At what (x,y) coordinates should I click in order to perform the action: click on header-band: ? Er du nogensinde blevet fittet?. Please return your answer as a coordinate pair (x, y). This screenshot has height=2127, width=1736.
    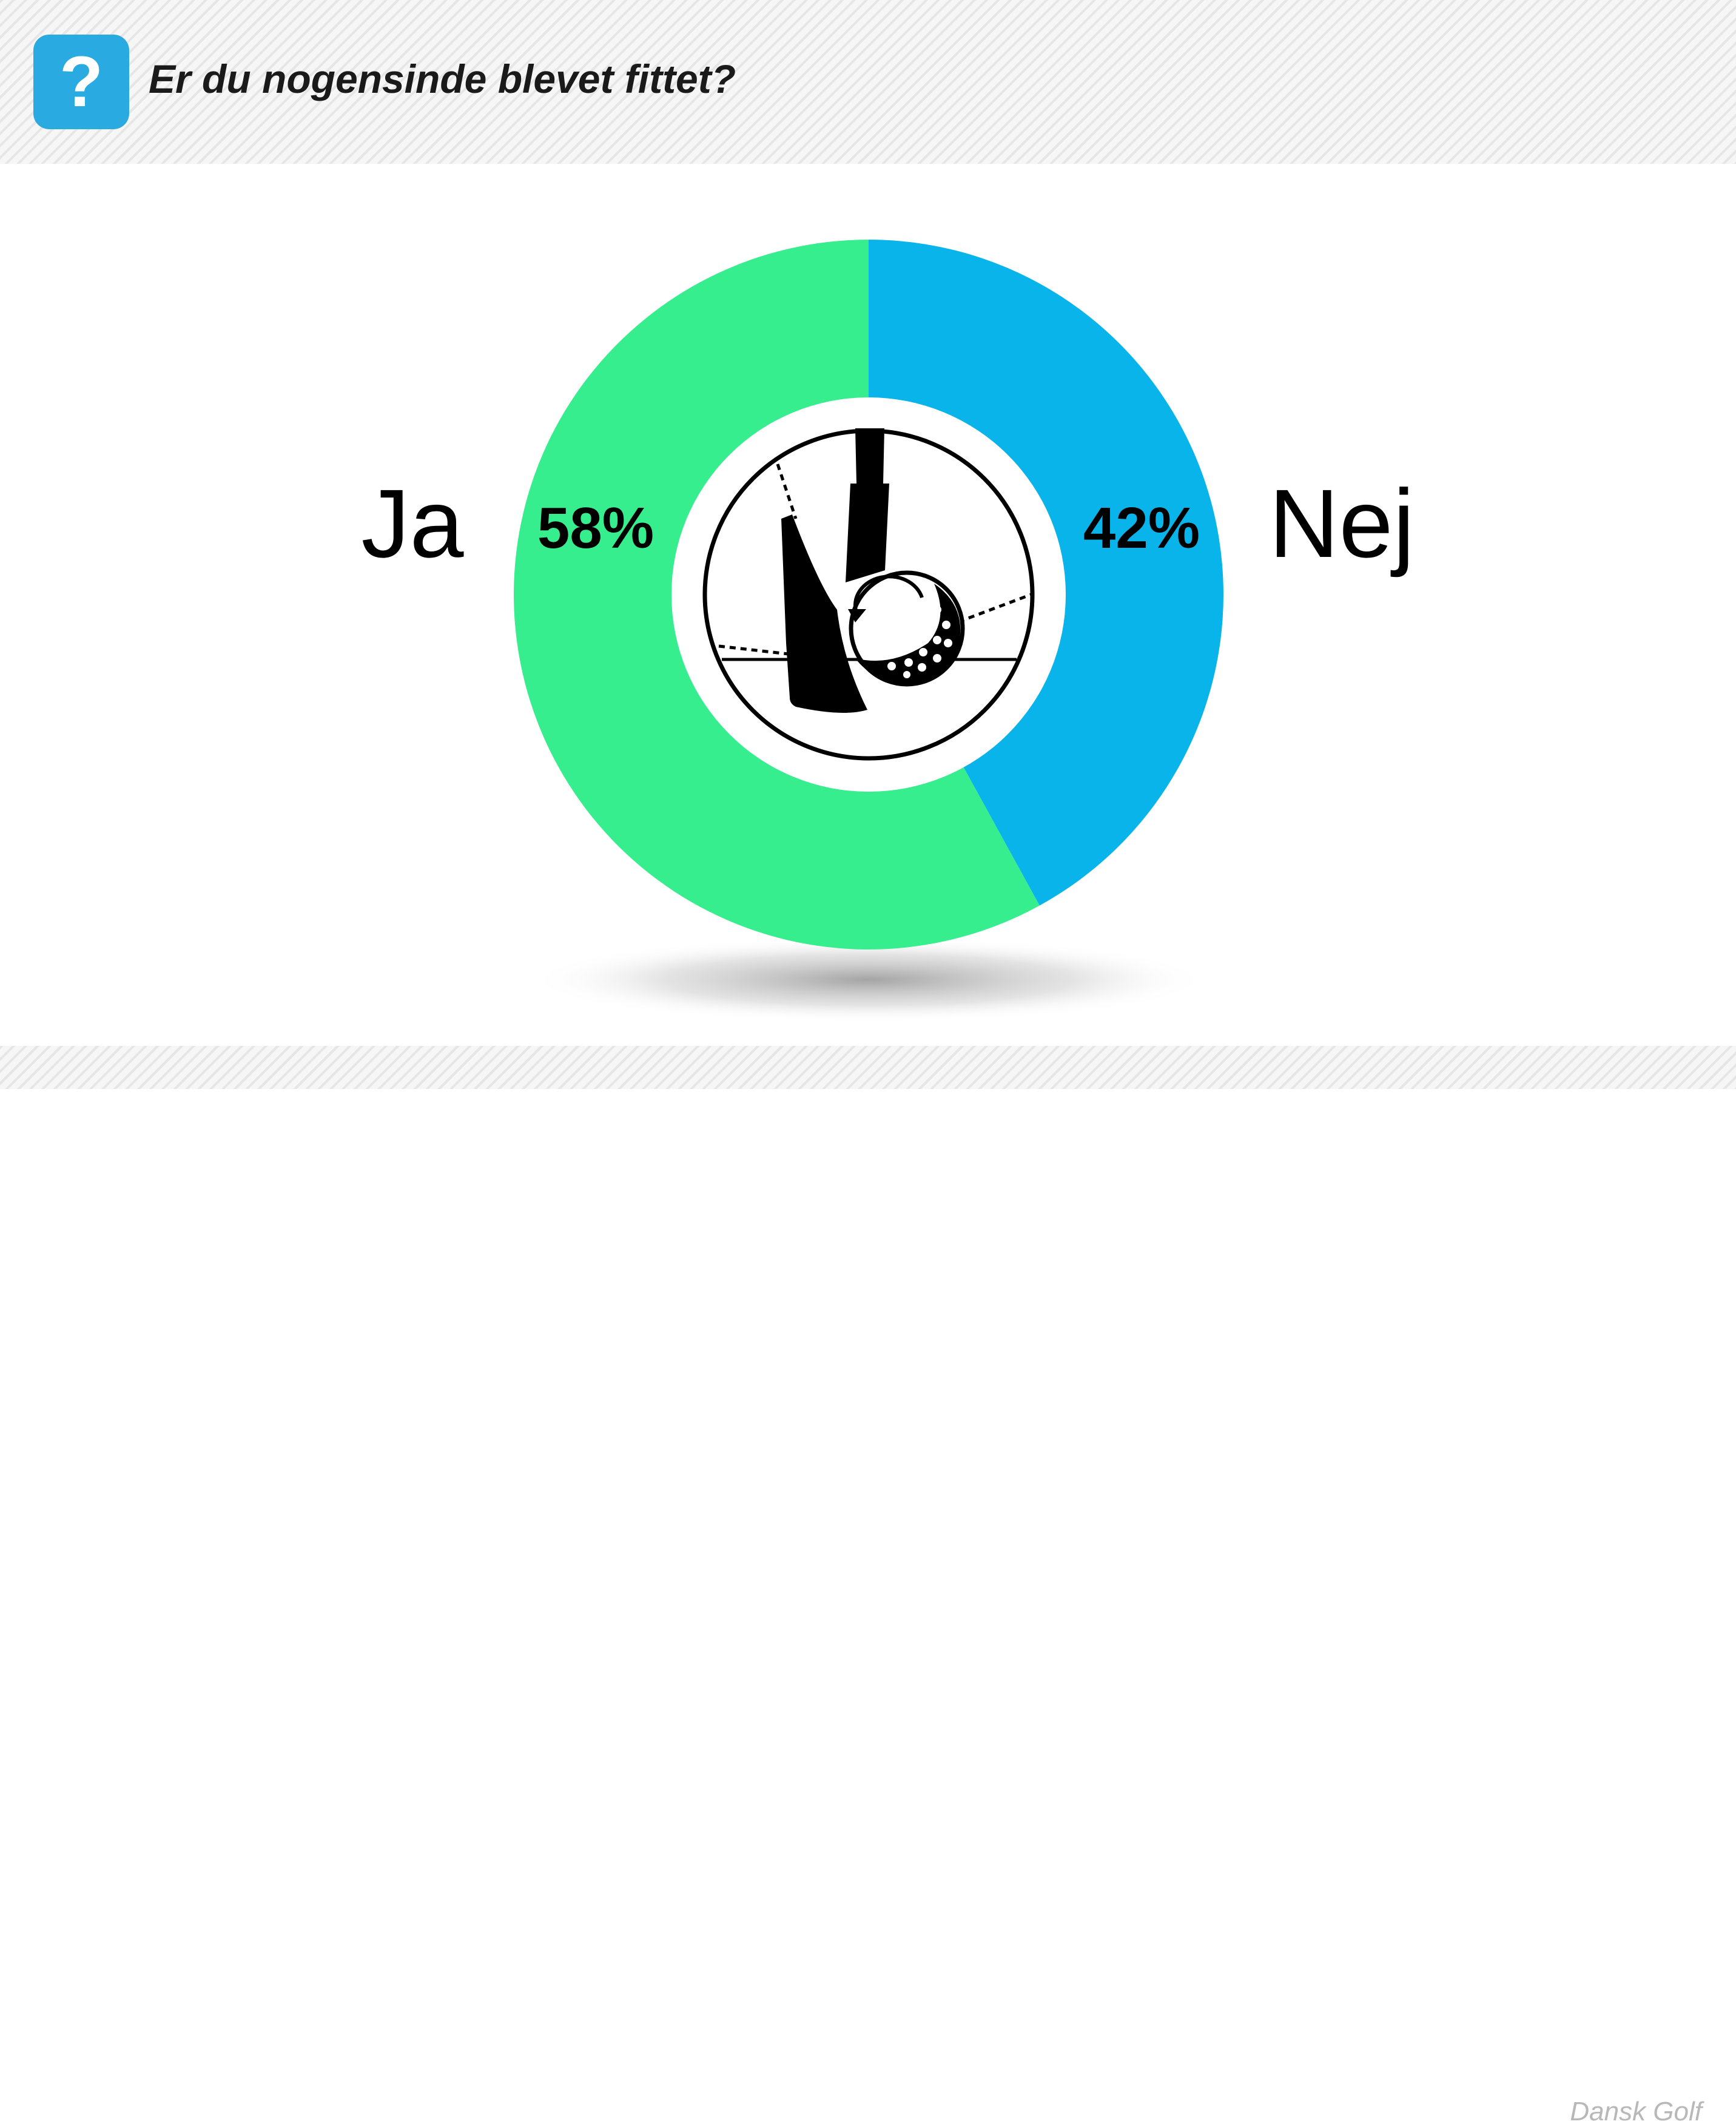
    Looking at the image, I should click on (868, 82).